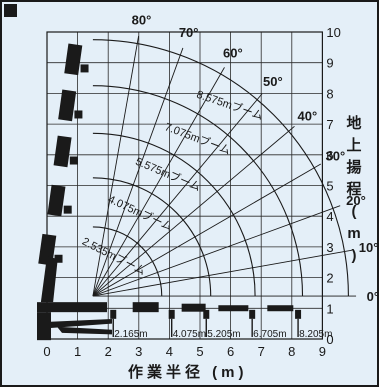 The image size is (379, 389). Describe the element at coordinates (269, 334) in the screenshot. I see `radius-label: 6.705m` at that location.